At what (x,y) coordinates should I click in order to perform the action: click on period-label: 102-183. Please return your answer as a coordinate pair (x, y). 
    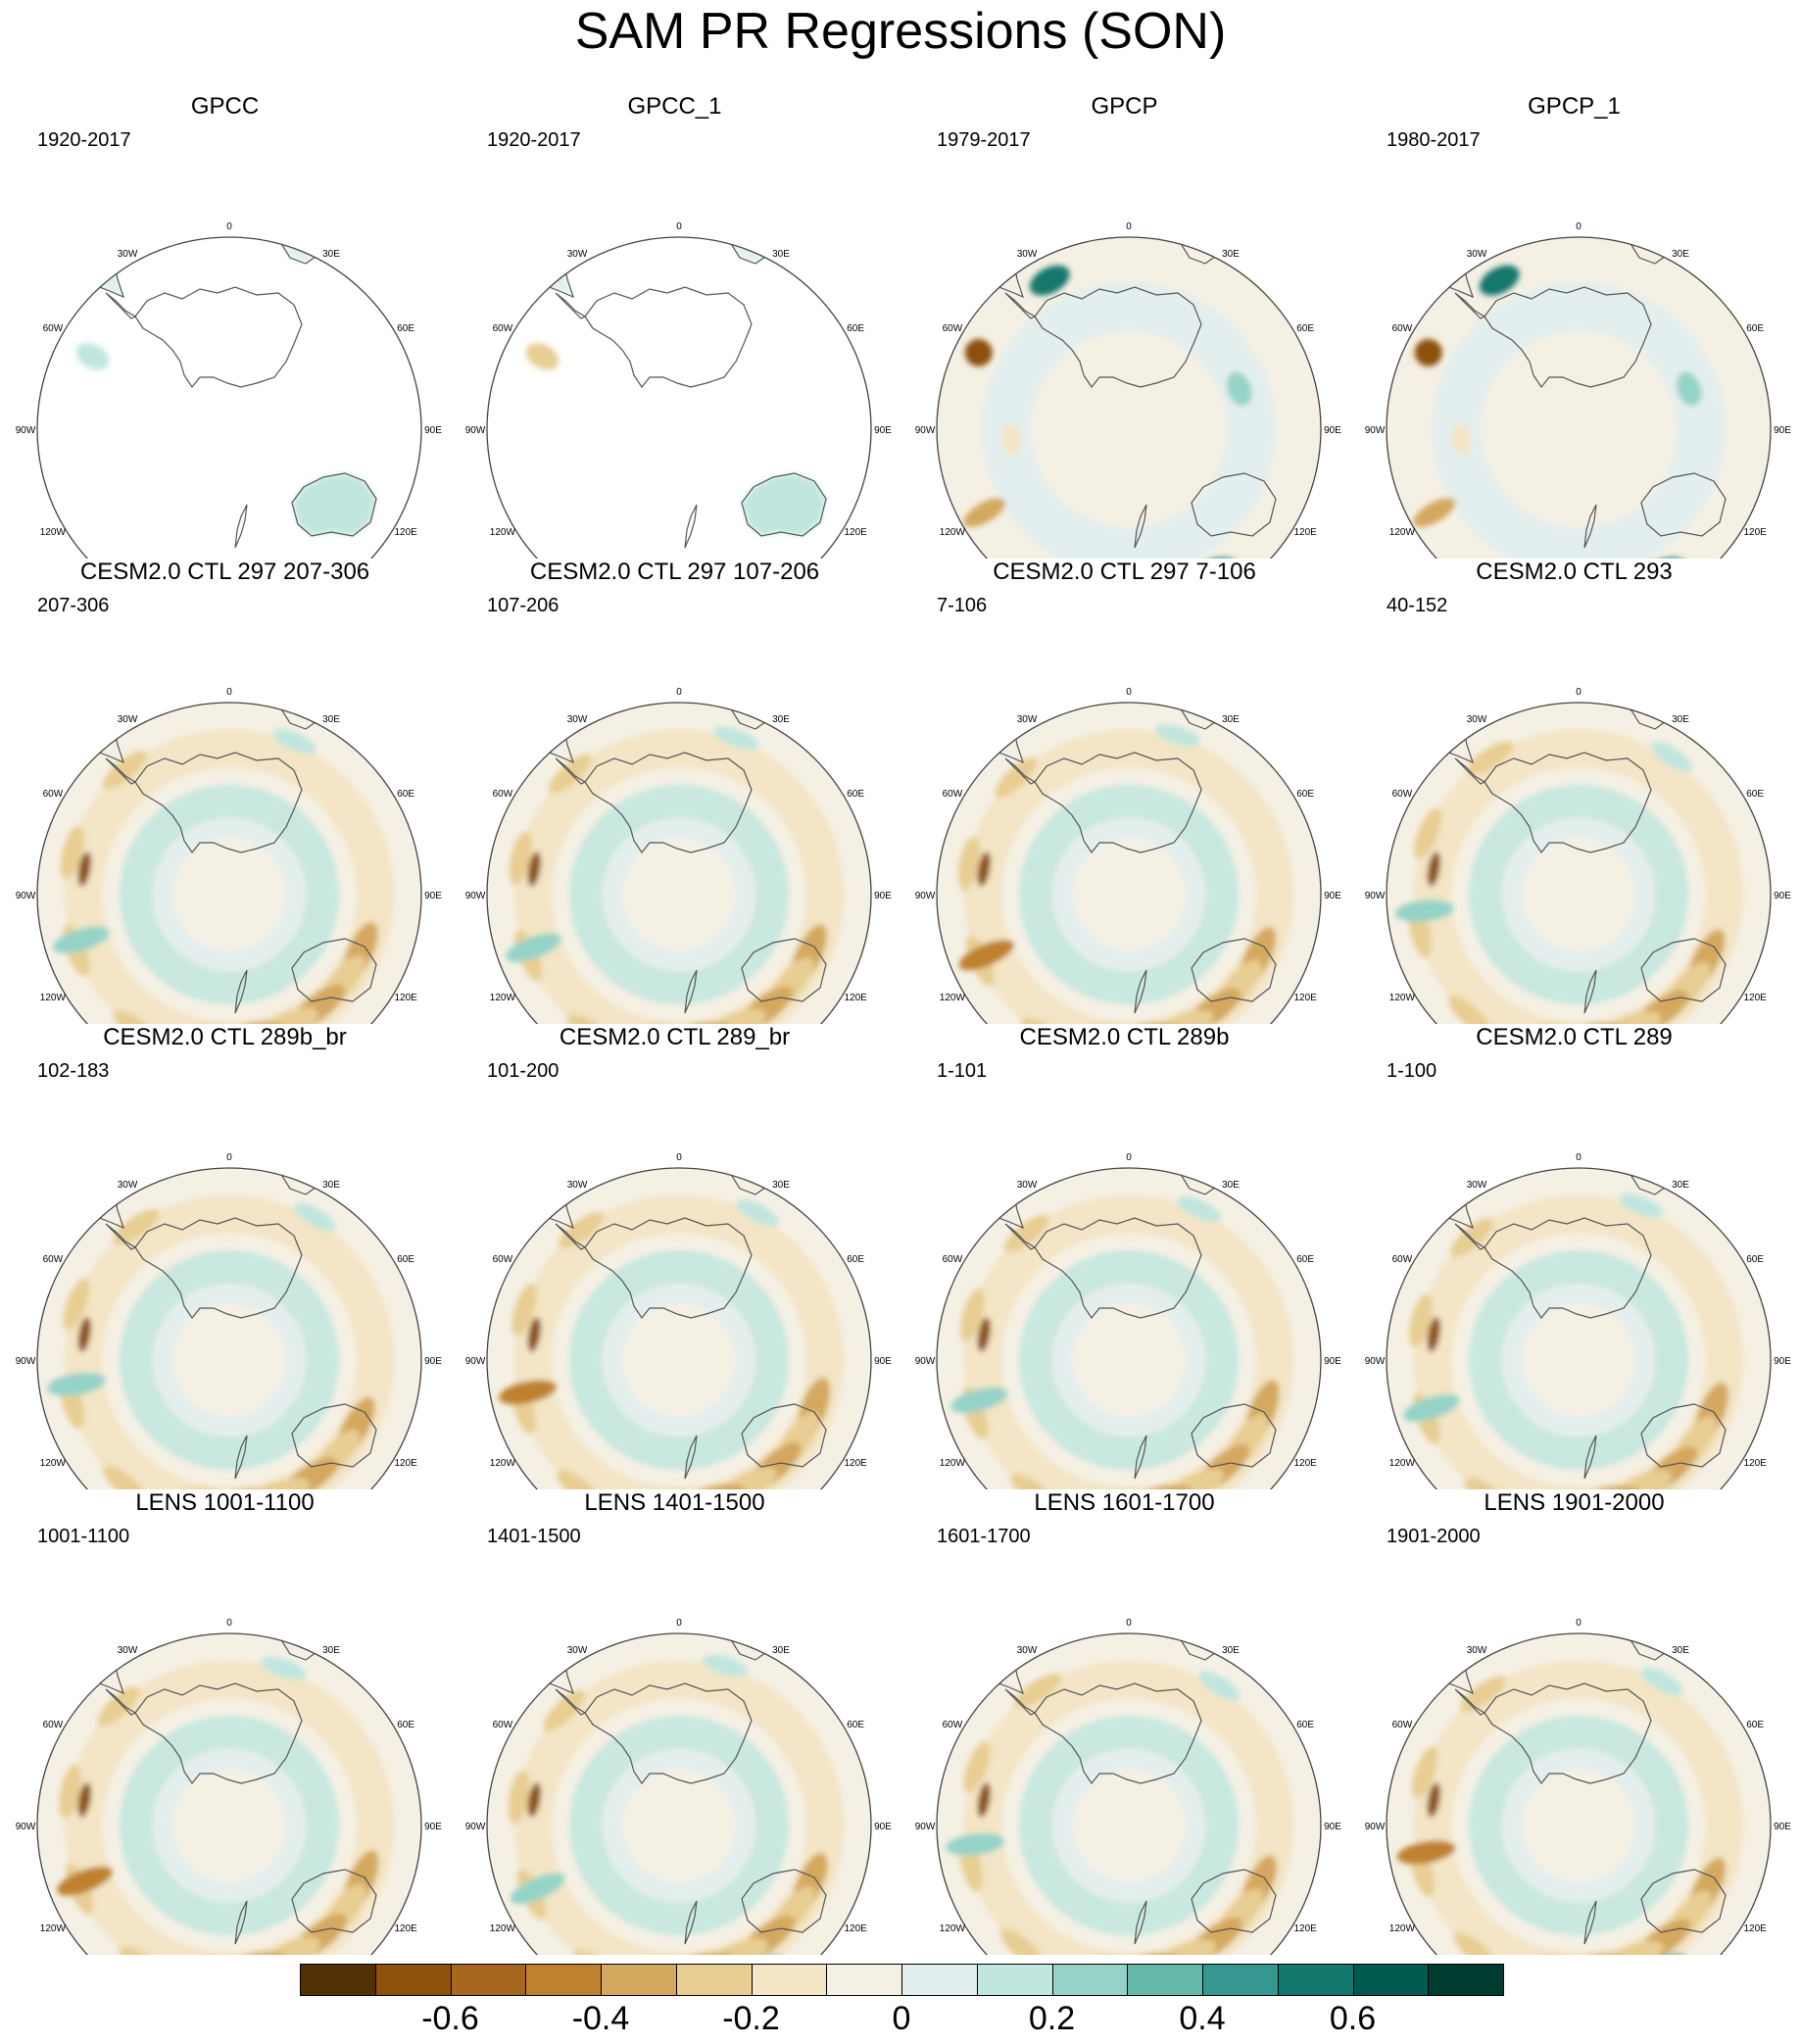
    Looking at the image, I should click on (73, 1071).